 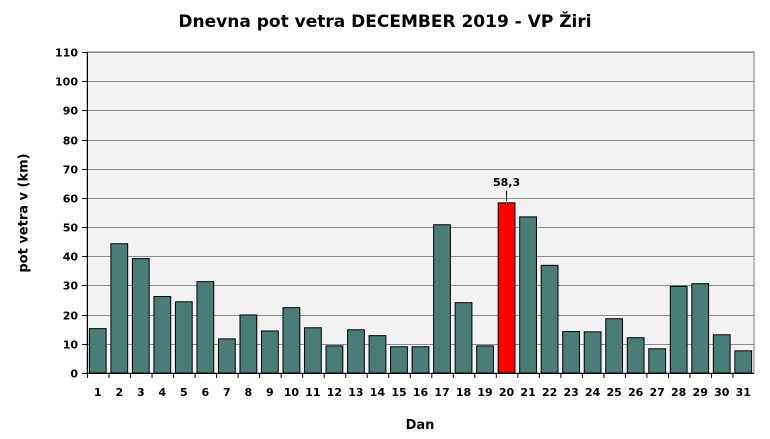 I want to click on x-tick-label: 17, so click(x=441, y=392).